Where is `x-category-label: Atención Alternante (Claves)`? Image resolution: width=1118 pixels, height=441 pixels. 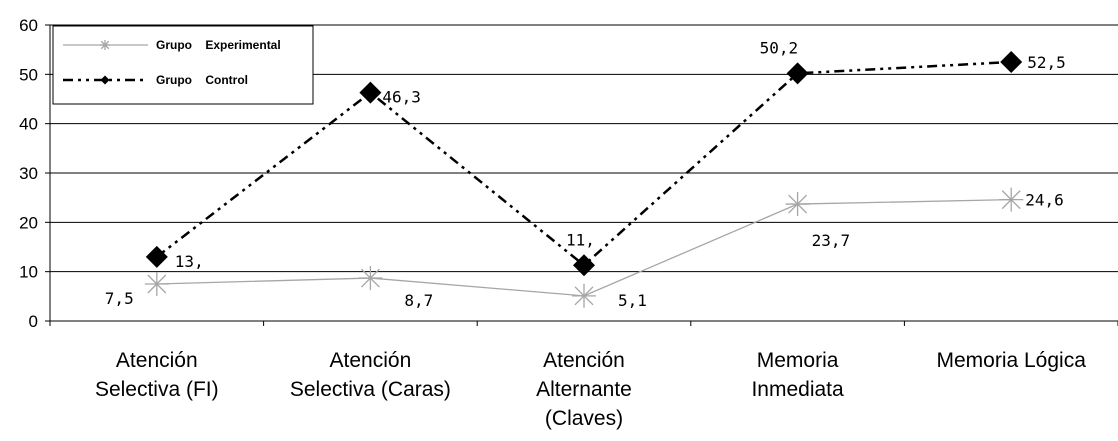
x-category-label: Atención Alternante (Claves) is located at coordinates (584, 389).